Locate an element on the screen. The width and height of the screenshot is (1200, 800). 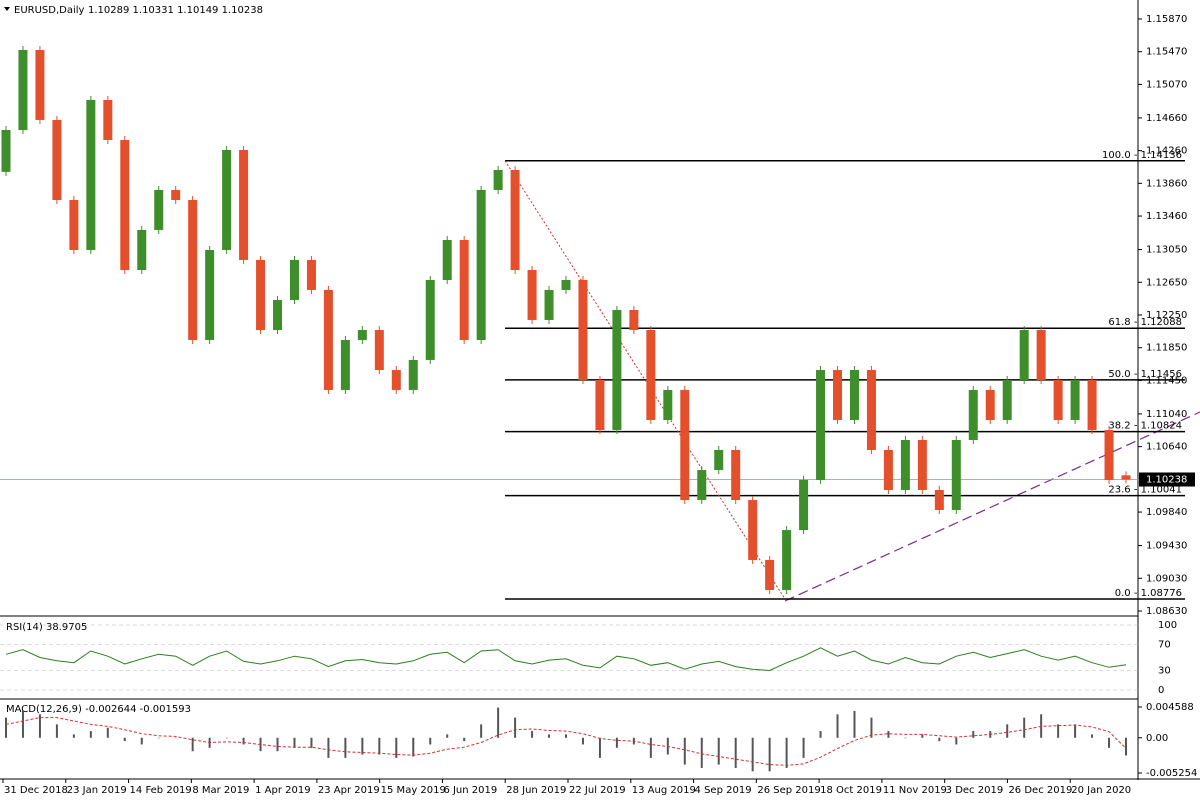
fib-label: 23.6 - 1.10041 is located at coordinates (1145, 490).